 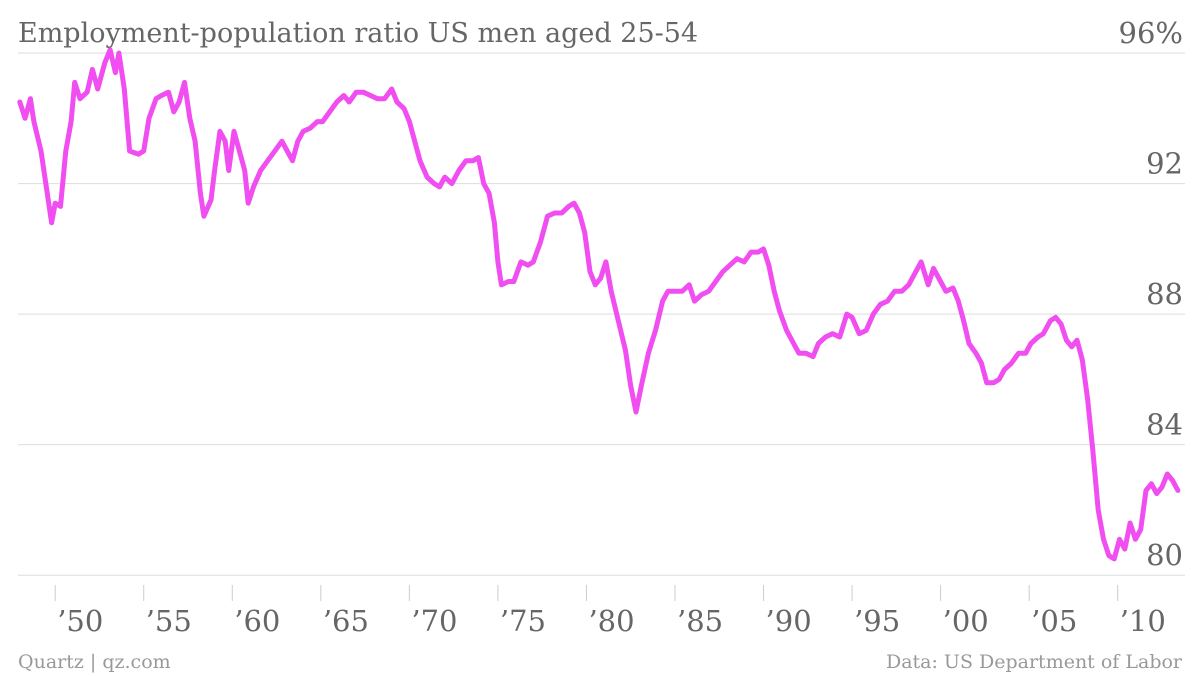 I want to click on x-tick-label: ’95, so click(x=877, y=621).